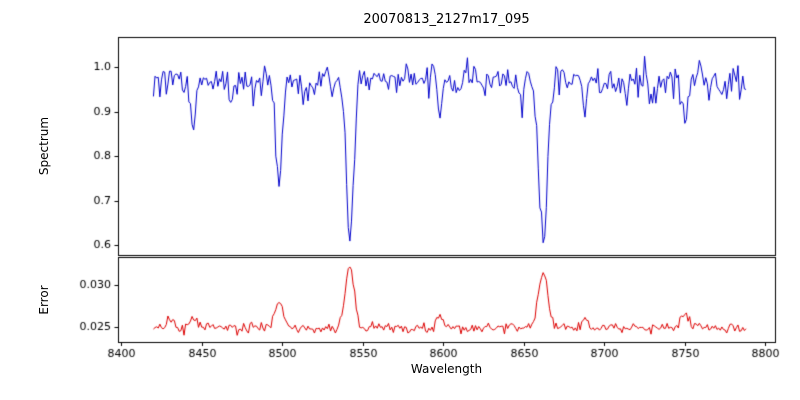 The image size is (800, 400). Describe the element at coordinates (44, 300) in the screenshot. I see `y-axis-label-error: Error` at that location.